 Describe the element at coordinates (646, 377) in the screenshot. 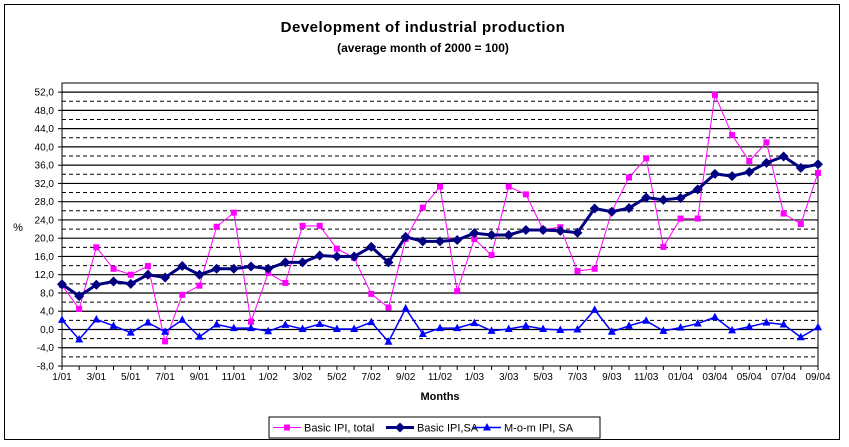

I see `x-tick-label: 11/03` at that location.